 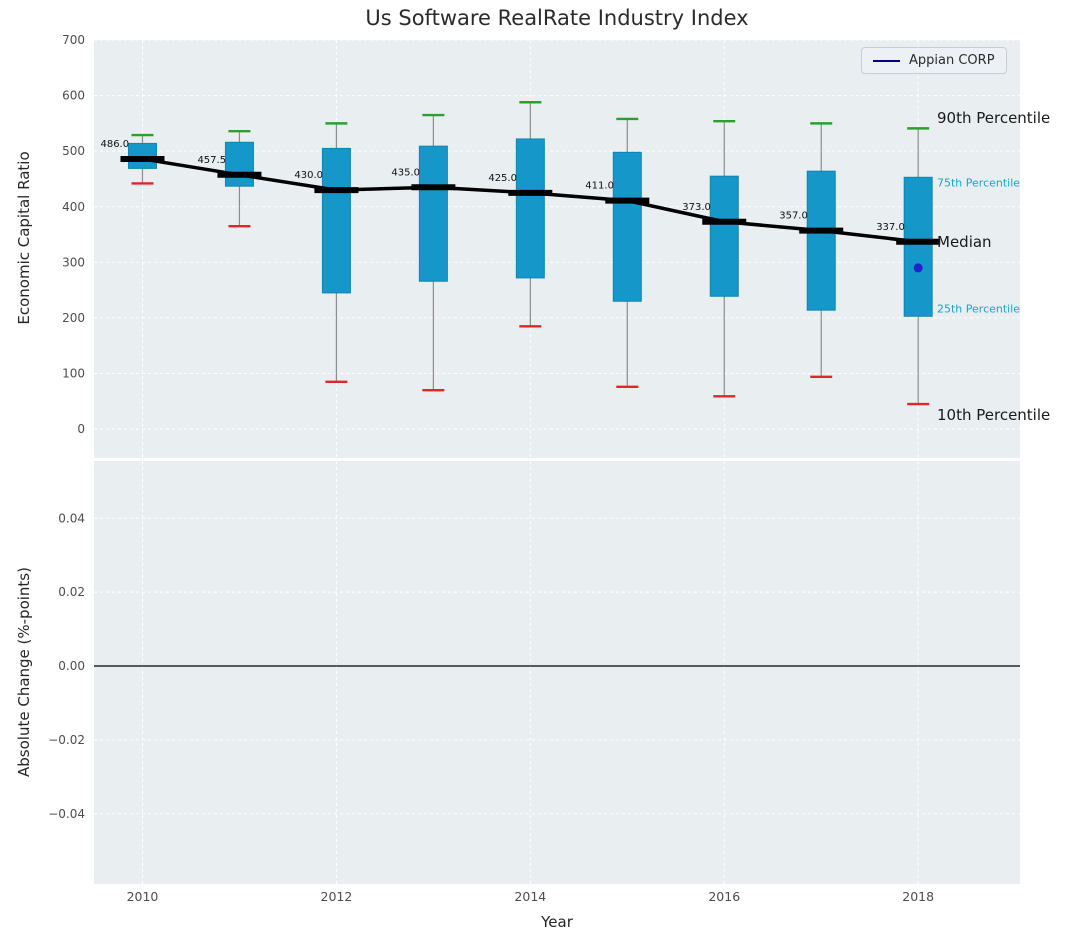 I want to click on legend-label: Appian CORP, so click(x=952, y=60).